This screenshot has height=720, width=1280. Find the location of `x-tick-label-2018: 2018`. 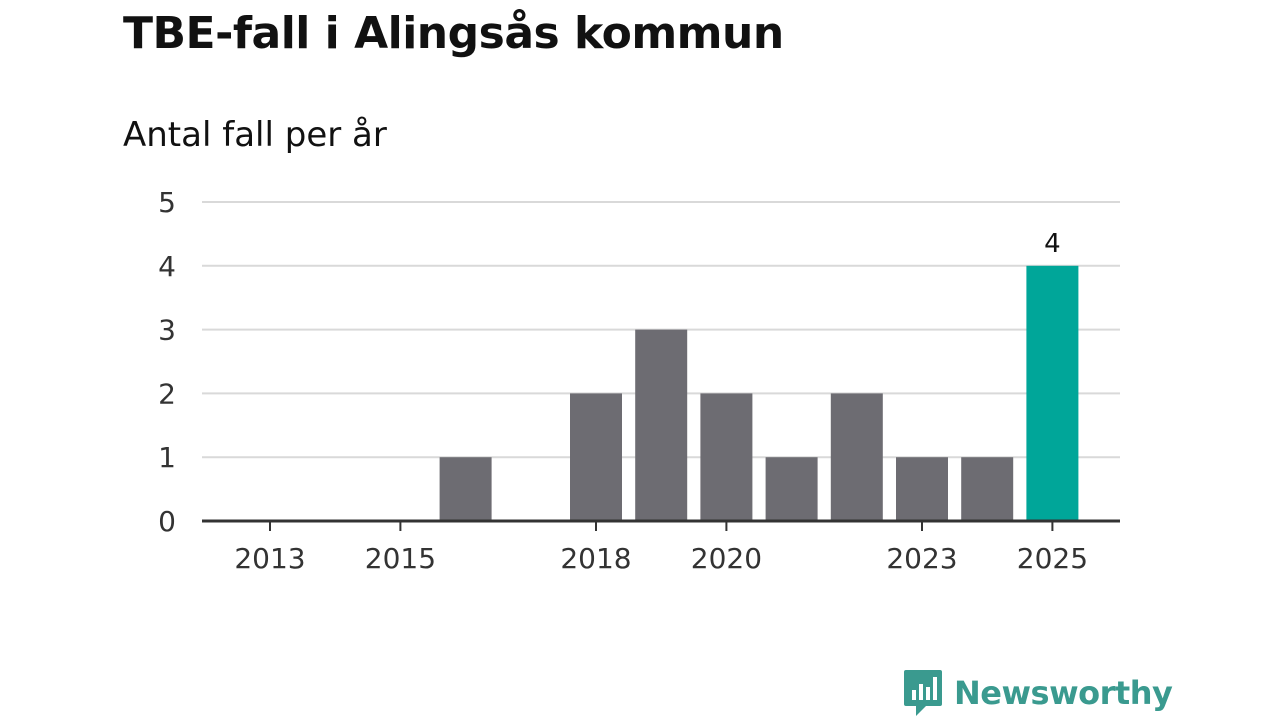

x-tick-label-2018: 2018 is located at coordinates (595, 558).